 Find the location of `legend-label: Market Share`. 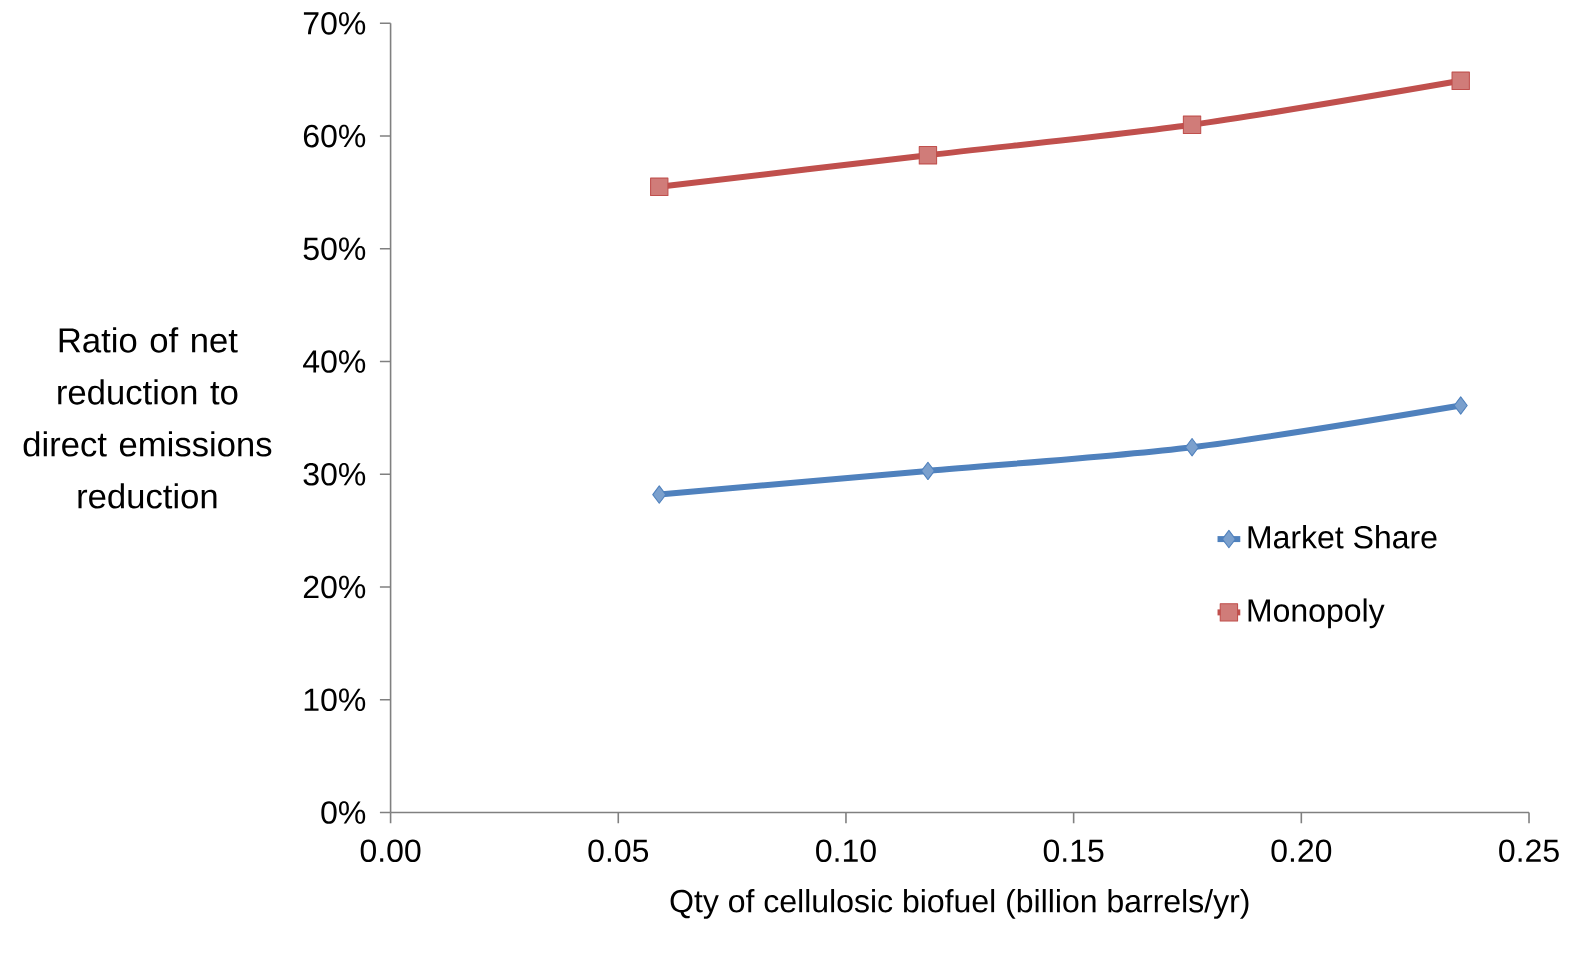

legend-label: Market Share is located at coordinates (1342, 536).